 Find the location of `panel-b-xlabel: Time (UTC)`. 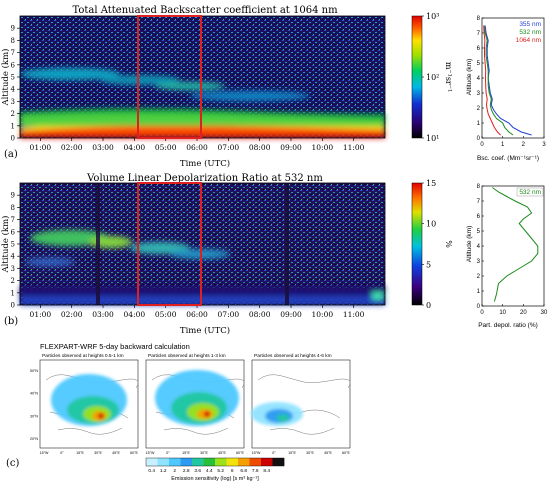

panel-b-xlabel: Time (UTC) is located at coordinates (205, 330).